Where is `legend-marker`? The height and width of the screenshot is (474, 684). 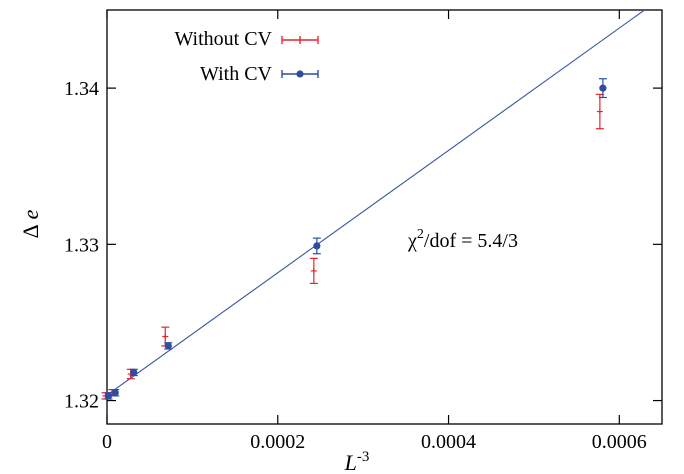
legend-marker is located at coordinates (300, 74).